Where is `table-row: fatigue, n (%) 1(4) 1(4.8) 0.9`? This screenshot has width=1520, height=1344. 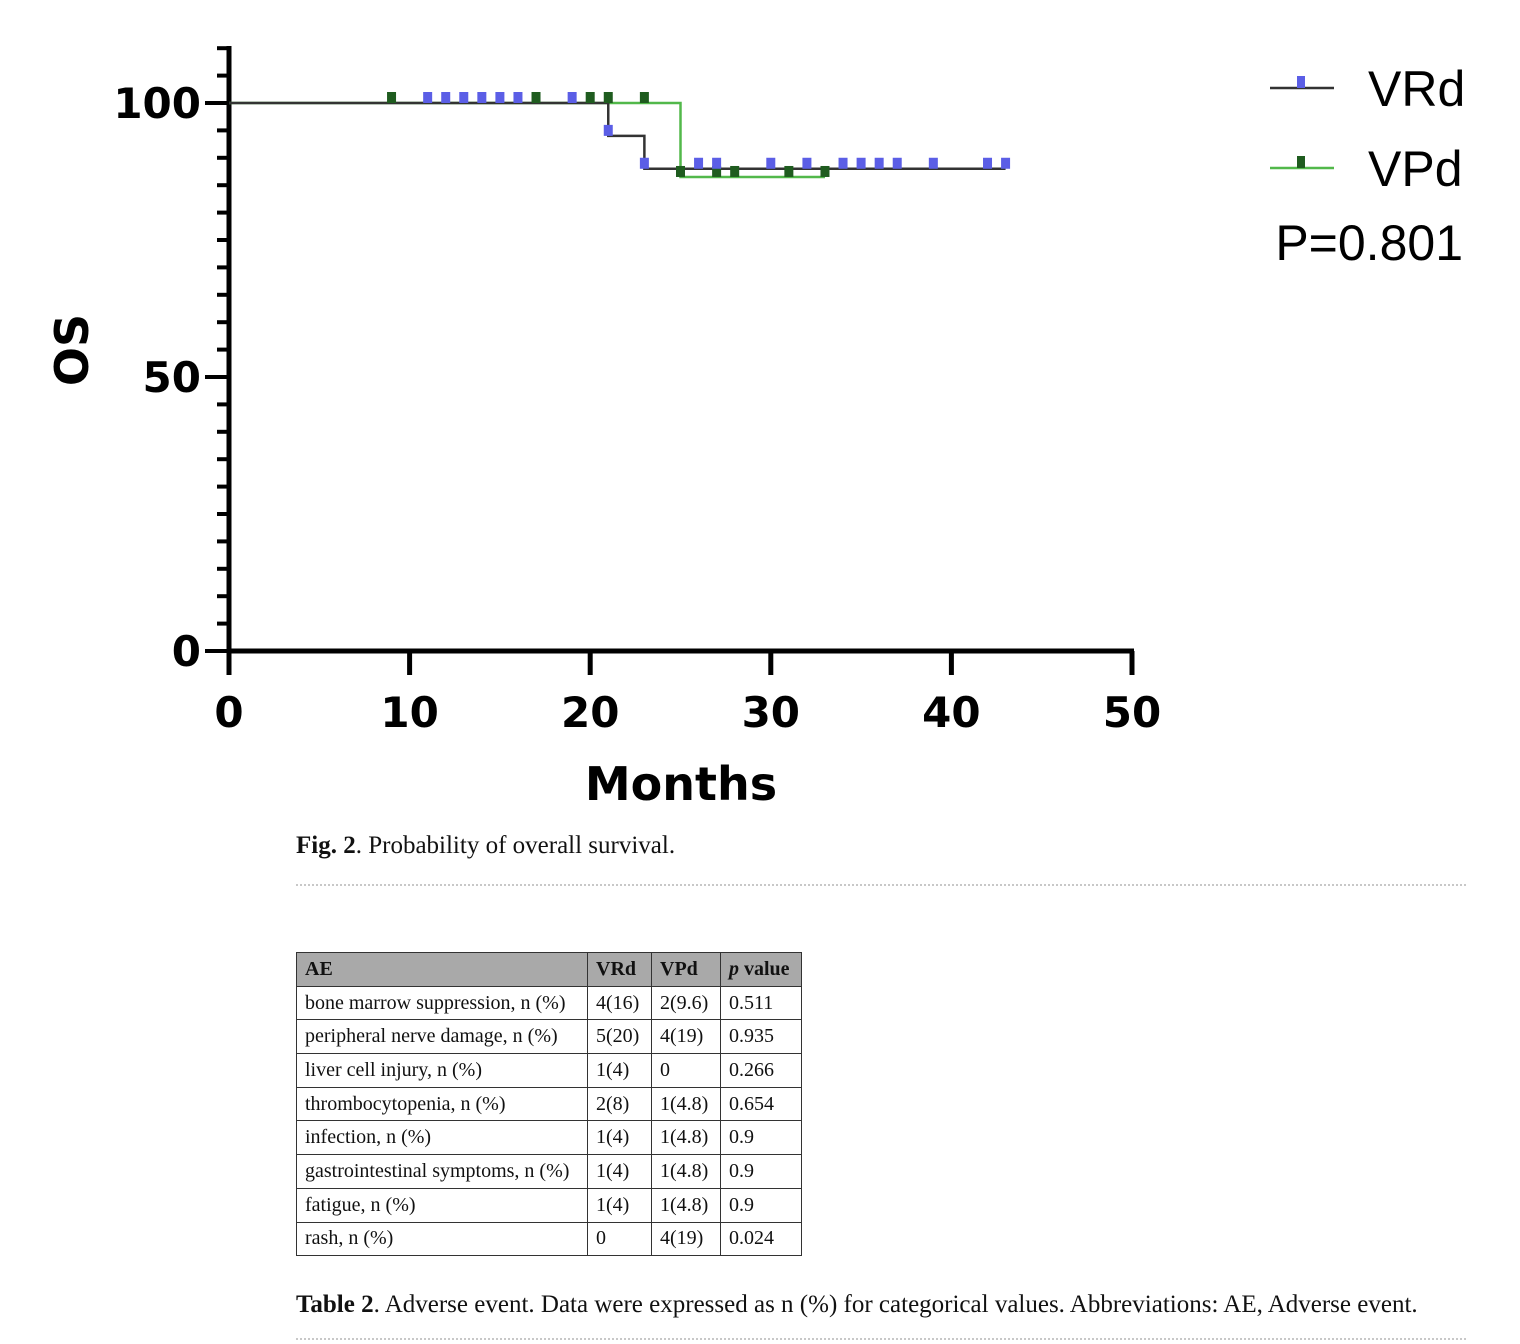
table-row: fatigue, n (%) 1(4) 1(4.8) 0.9 is located at coordinates (549, 1205).